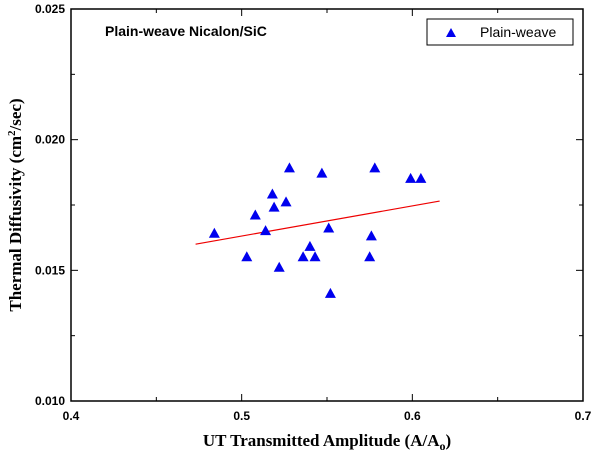 This screenshot has height=454, width=600. Describe the element at coordinates (50, 401) in the screenshot. I see `y-tick-label: 0.010` at that location.